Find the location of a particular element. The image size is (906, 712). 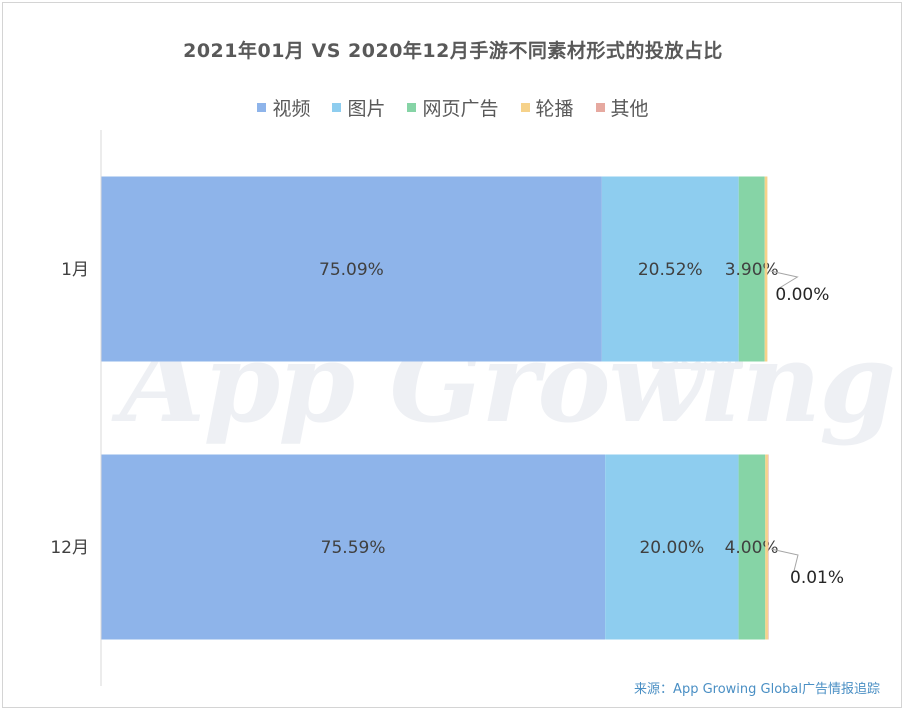

data-label: 20.52% is located at coordinates (670, 270).